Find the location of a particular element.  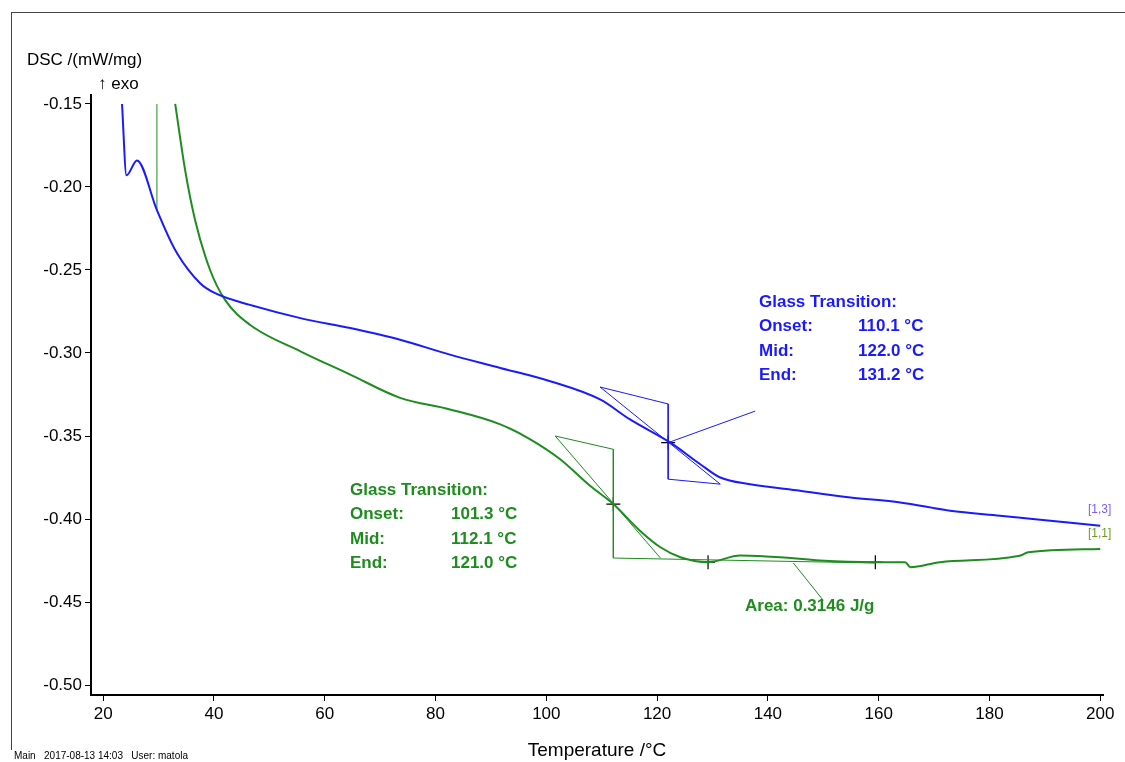

x-tick-label: 80 is located at coordinates (435, 713).